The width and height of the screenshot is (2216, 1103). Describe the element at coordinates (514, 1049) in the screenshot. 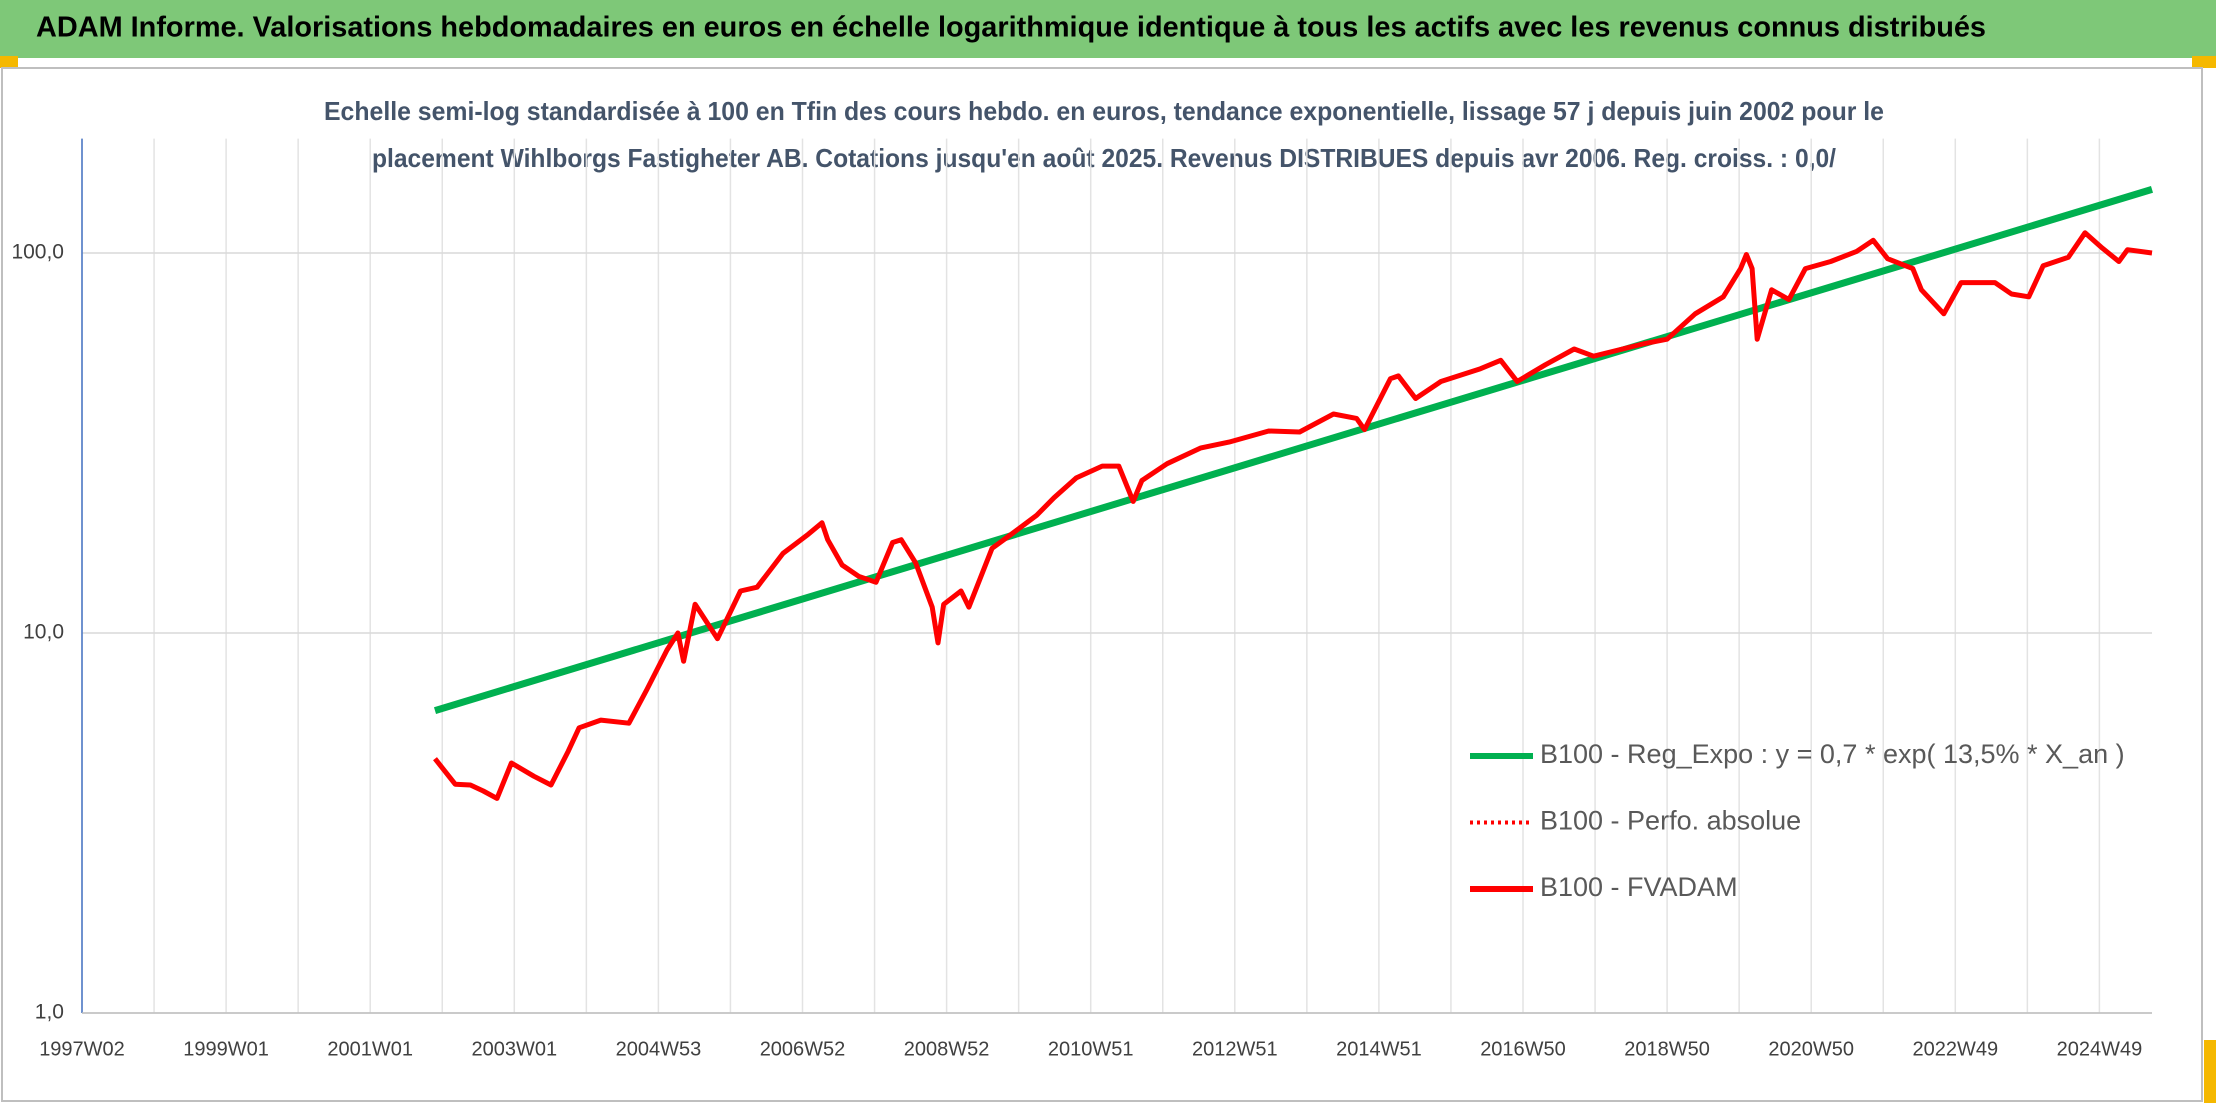

I see `x-tick-label: 2003W01` at that location.